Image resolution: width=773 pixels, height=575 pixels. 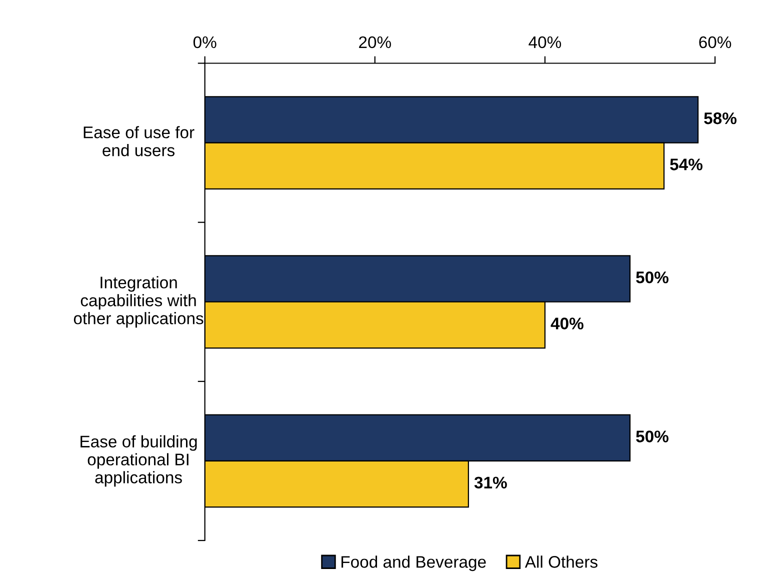 What do you see at coordinates (545, 42) in the screenshot?
I see `x-tick-label: 40%` at bounding box center [545, 42].